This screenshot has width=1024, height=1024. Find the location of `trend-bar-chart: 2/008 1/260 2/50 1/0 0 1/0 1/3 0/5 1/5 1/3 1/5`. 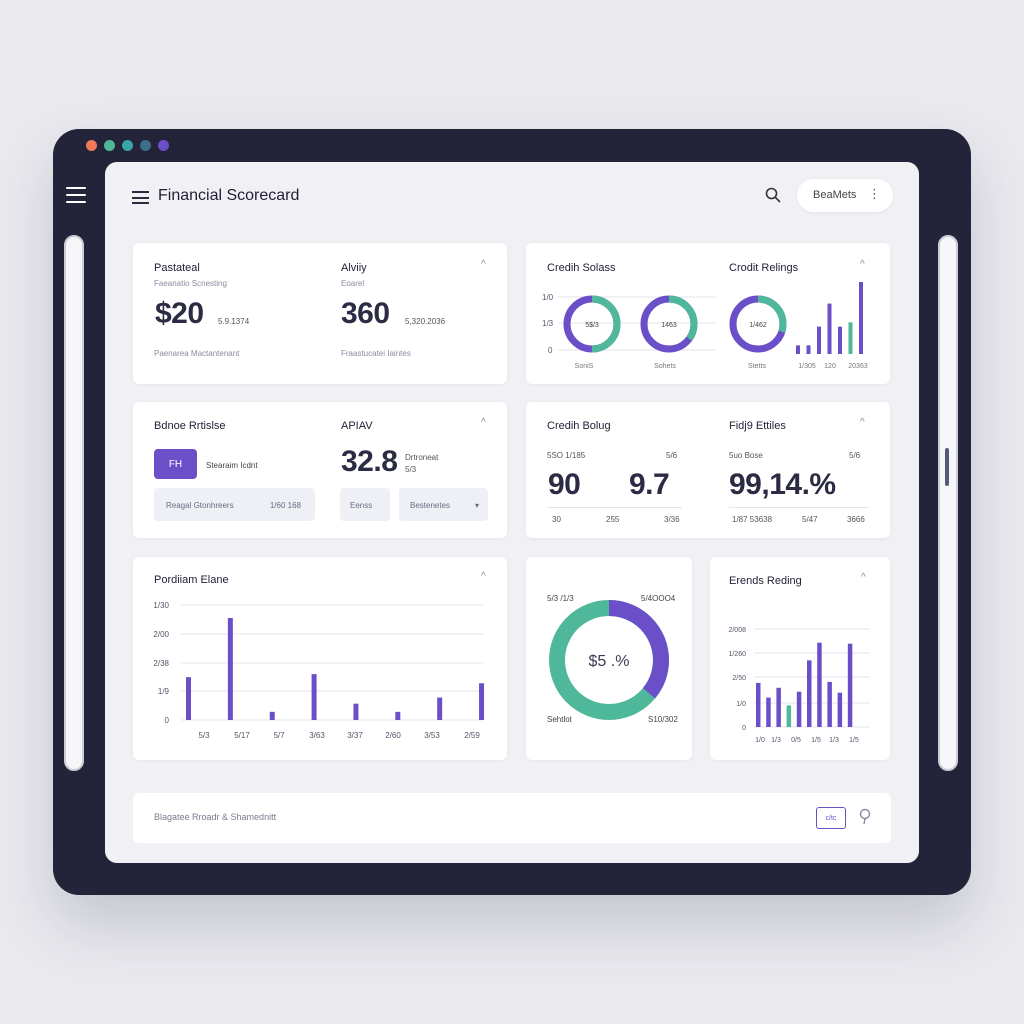

trend-bar-chart: 2/008 1/260 2/50 1/0 0 1/0 1/3 0/5 1/5 1/3 1/5 is located at coordinates (799, 685).